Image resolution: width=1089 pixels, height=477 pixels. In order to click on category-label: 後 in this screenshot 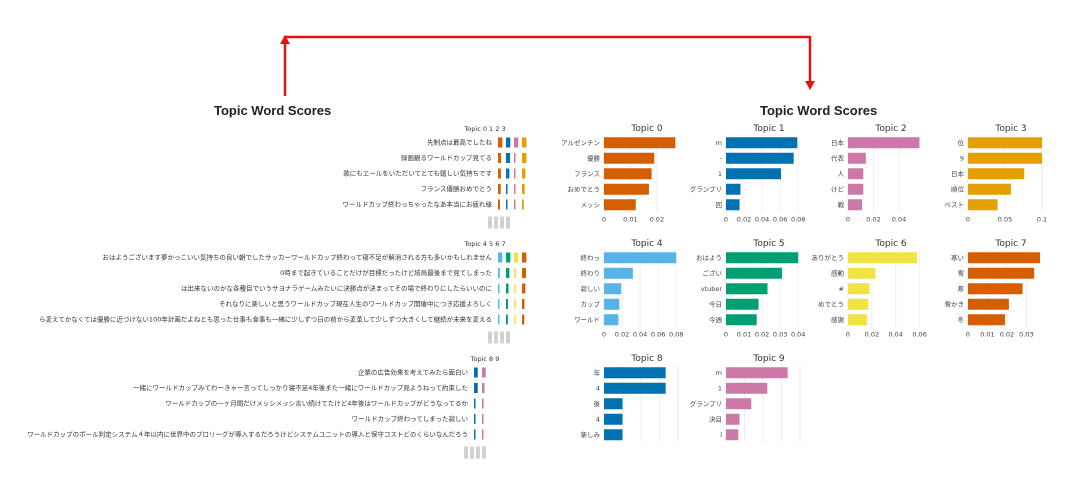, I will do `click(597, 403)`.